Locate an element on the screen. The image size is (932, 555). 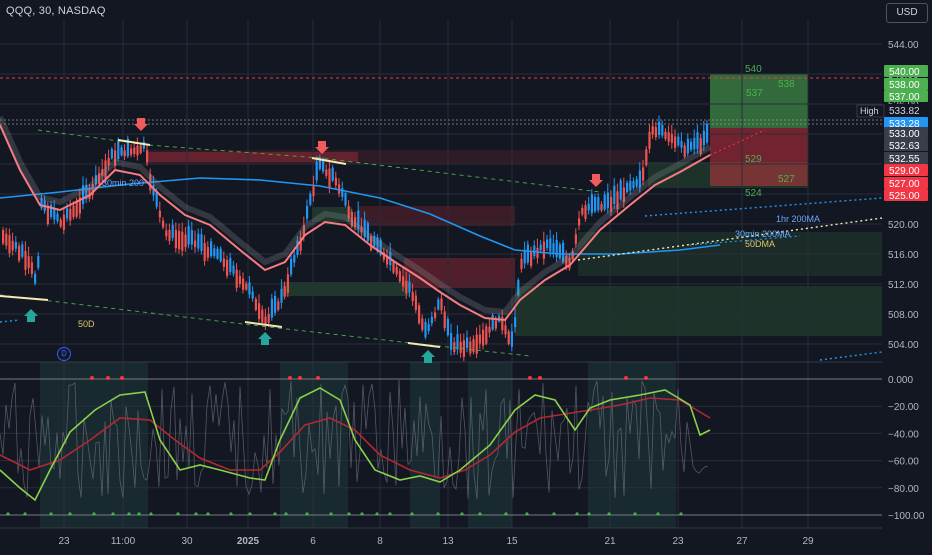
currency-button: USD is located at coordinates (907, 13).